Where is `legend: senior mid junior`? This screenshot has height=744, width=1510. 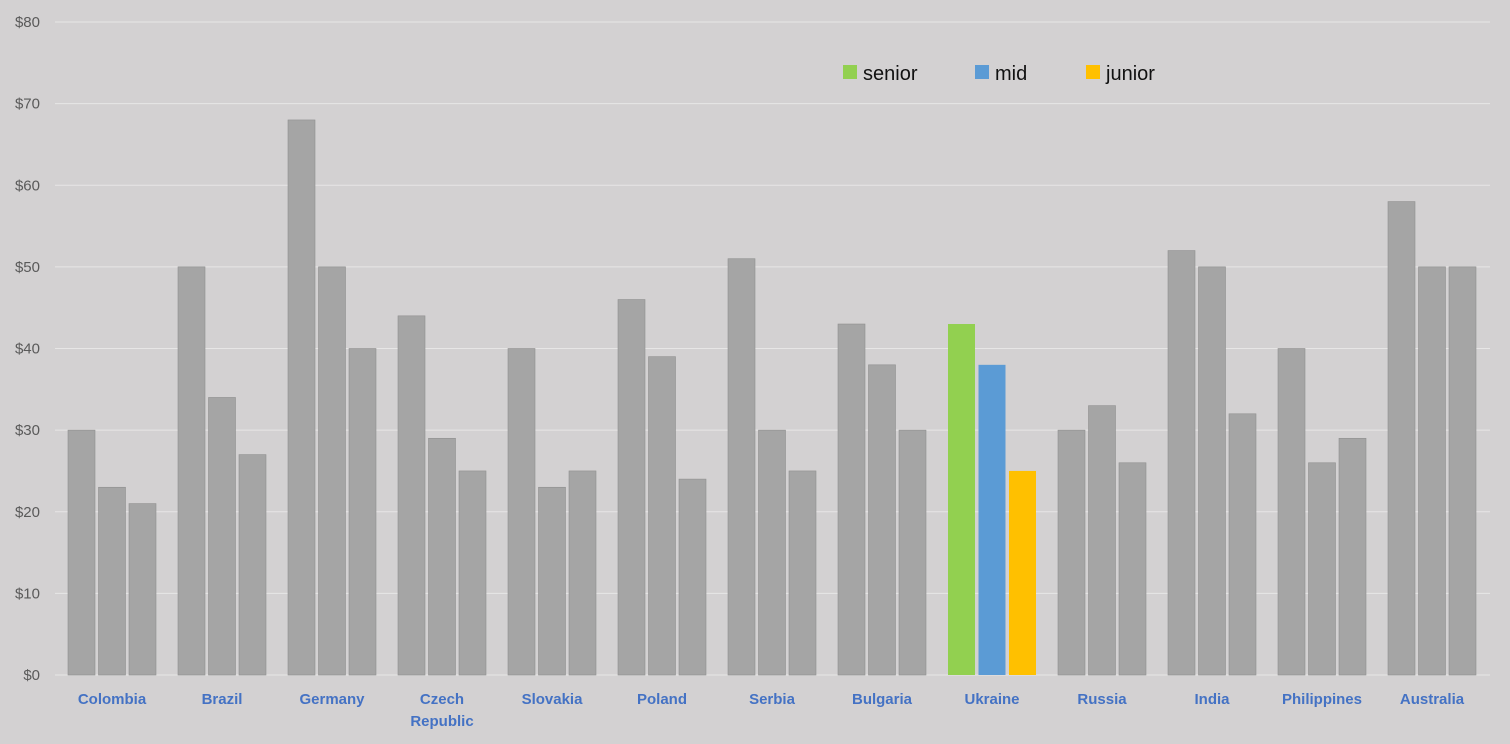 legend: senior mid junior is located at coordinates (999, 74).